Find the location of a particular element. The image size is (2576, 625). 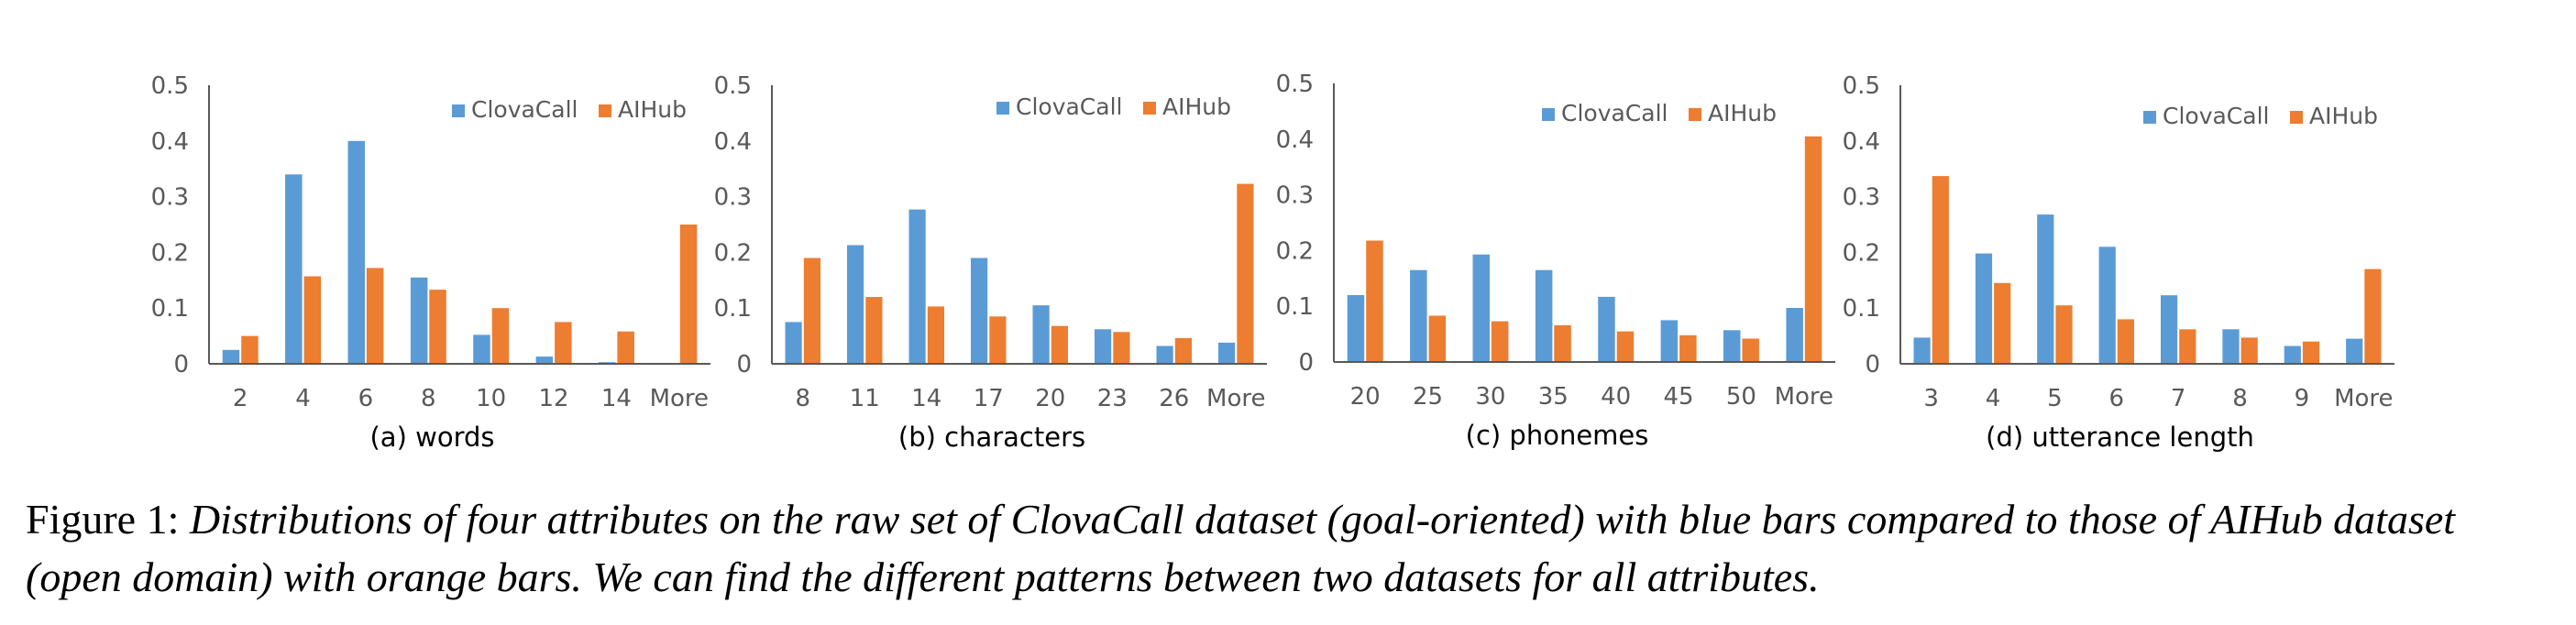

x-tick-label: More is located at coordinates (1235, 398).